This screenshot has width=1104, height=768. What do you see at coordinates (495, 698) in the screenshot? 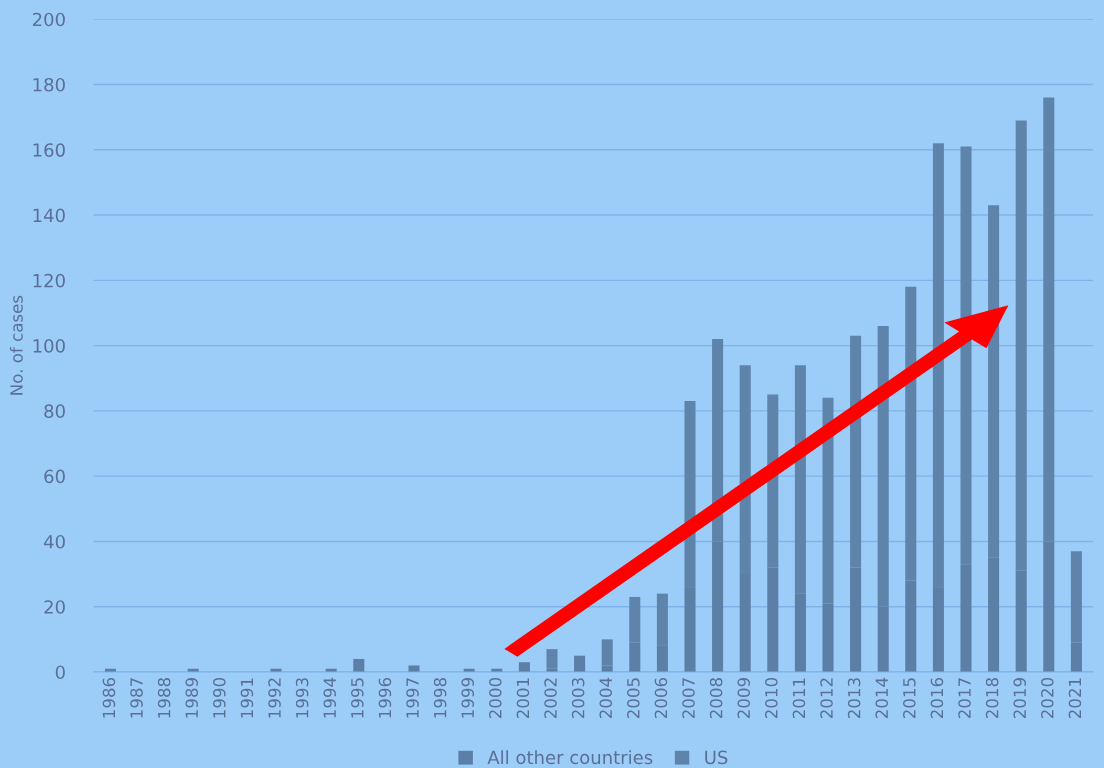
I see `x-tick-label: 2000` at bounding box center [495, 698].